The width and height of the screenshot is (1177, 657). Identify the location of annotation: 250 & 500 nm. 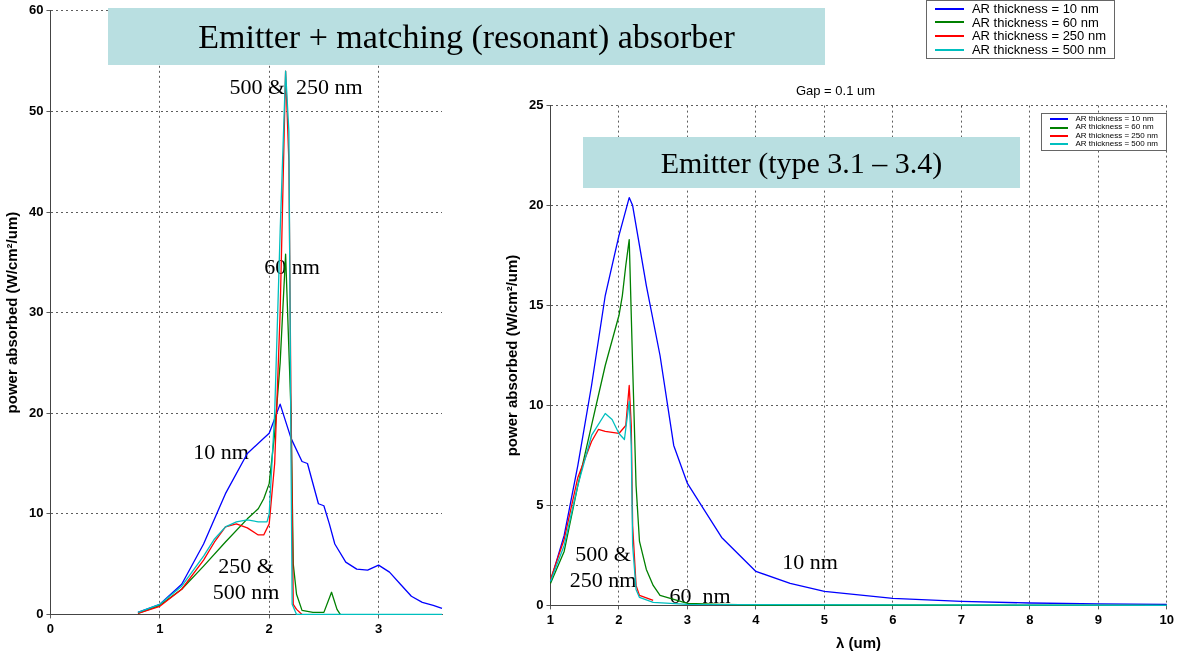
(246, 578).